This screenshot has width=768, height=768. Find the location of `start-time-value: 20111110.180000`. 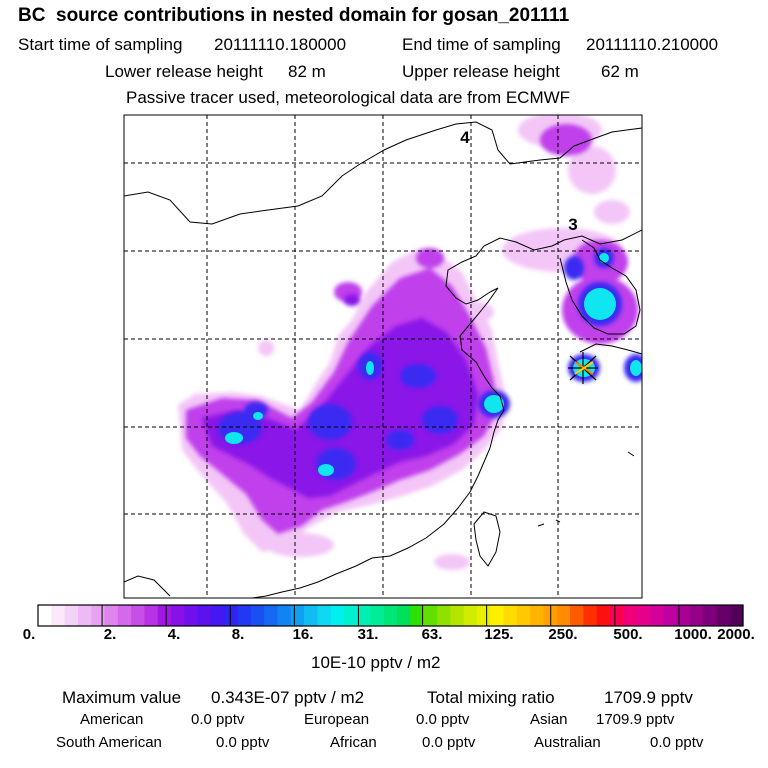

start-time-value: 20111110.180000 is located at coordinates (280, 44).